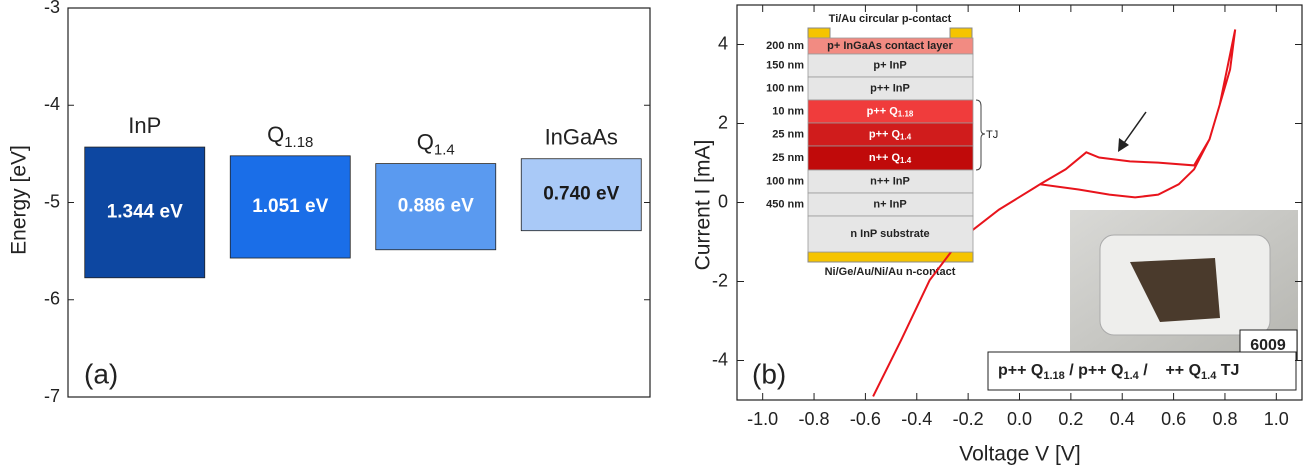 This screenshot has width=1315, height=470. I want to click on top-contact-label: Ti/Au circular p-contact, so click(890, 19).